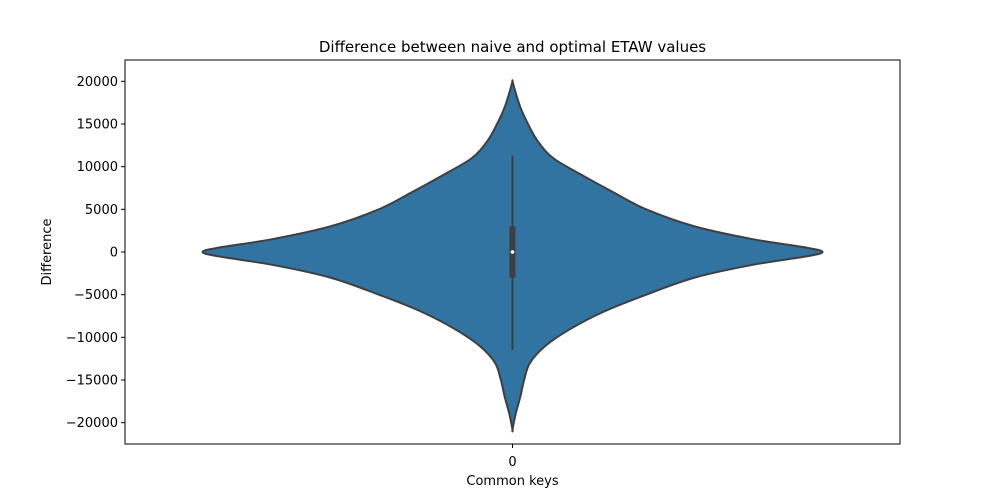  I want to click on y-axis-label: Difference, so click(47, 251).